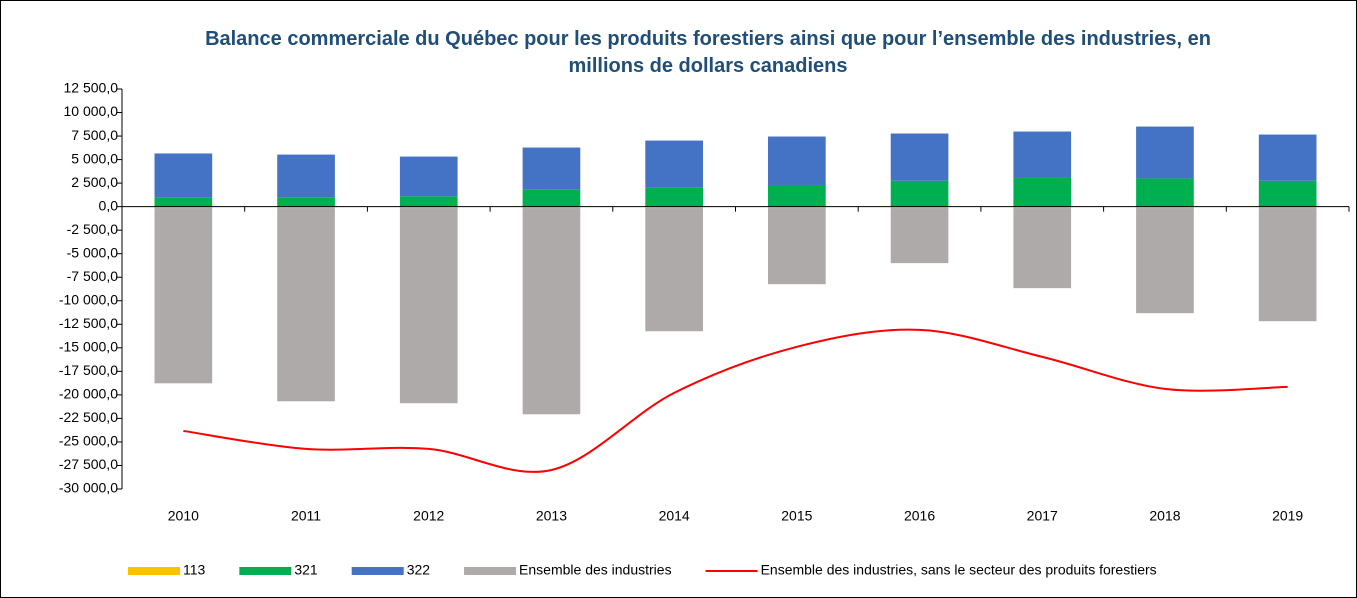  I want to click on y-tick-label: -2 500,0, so click(93, 229).